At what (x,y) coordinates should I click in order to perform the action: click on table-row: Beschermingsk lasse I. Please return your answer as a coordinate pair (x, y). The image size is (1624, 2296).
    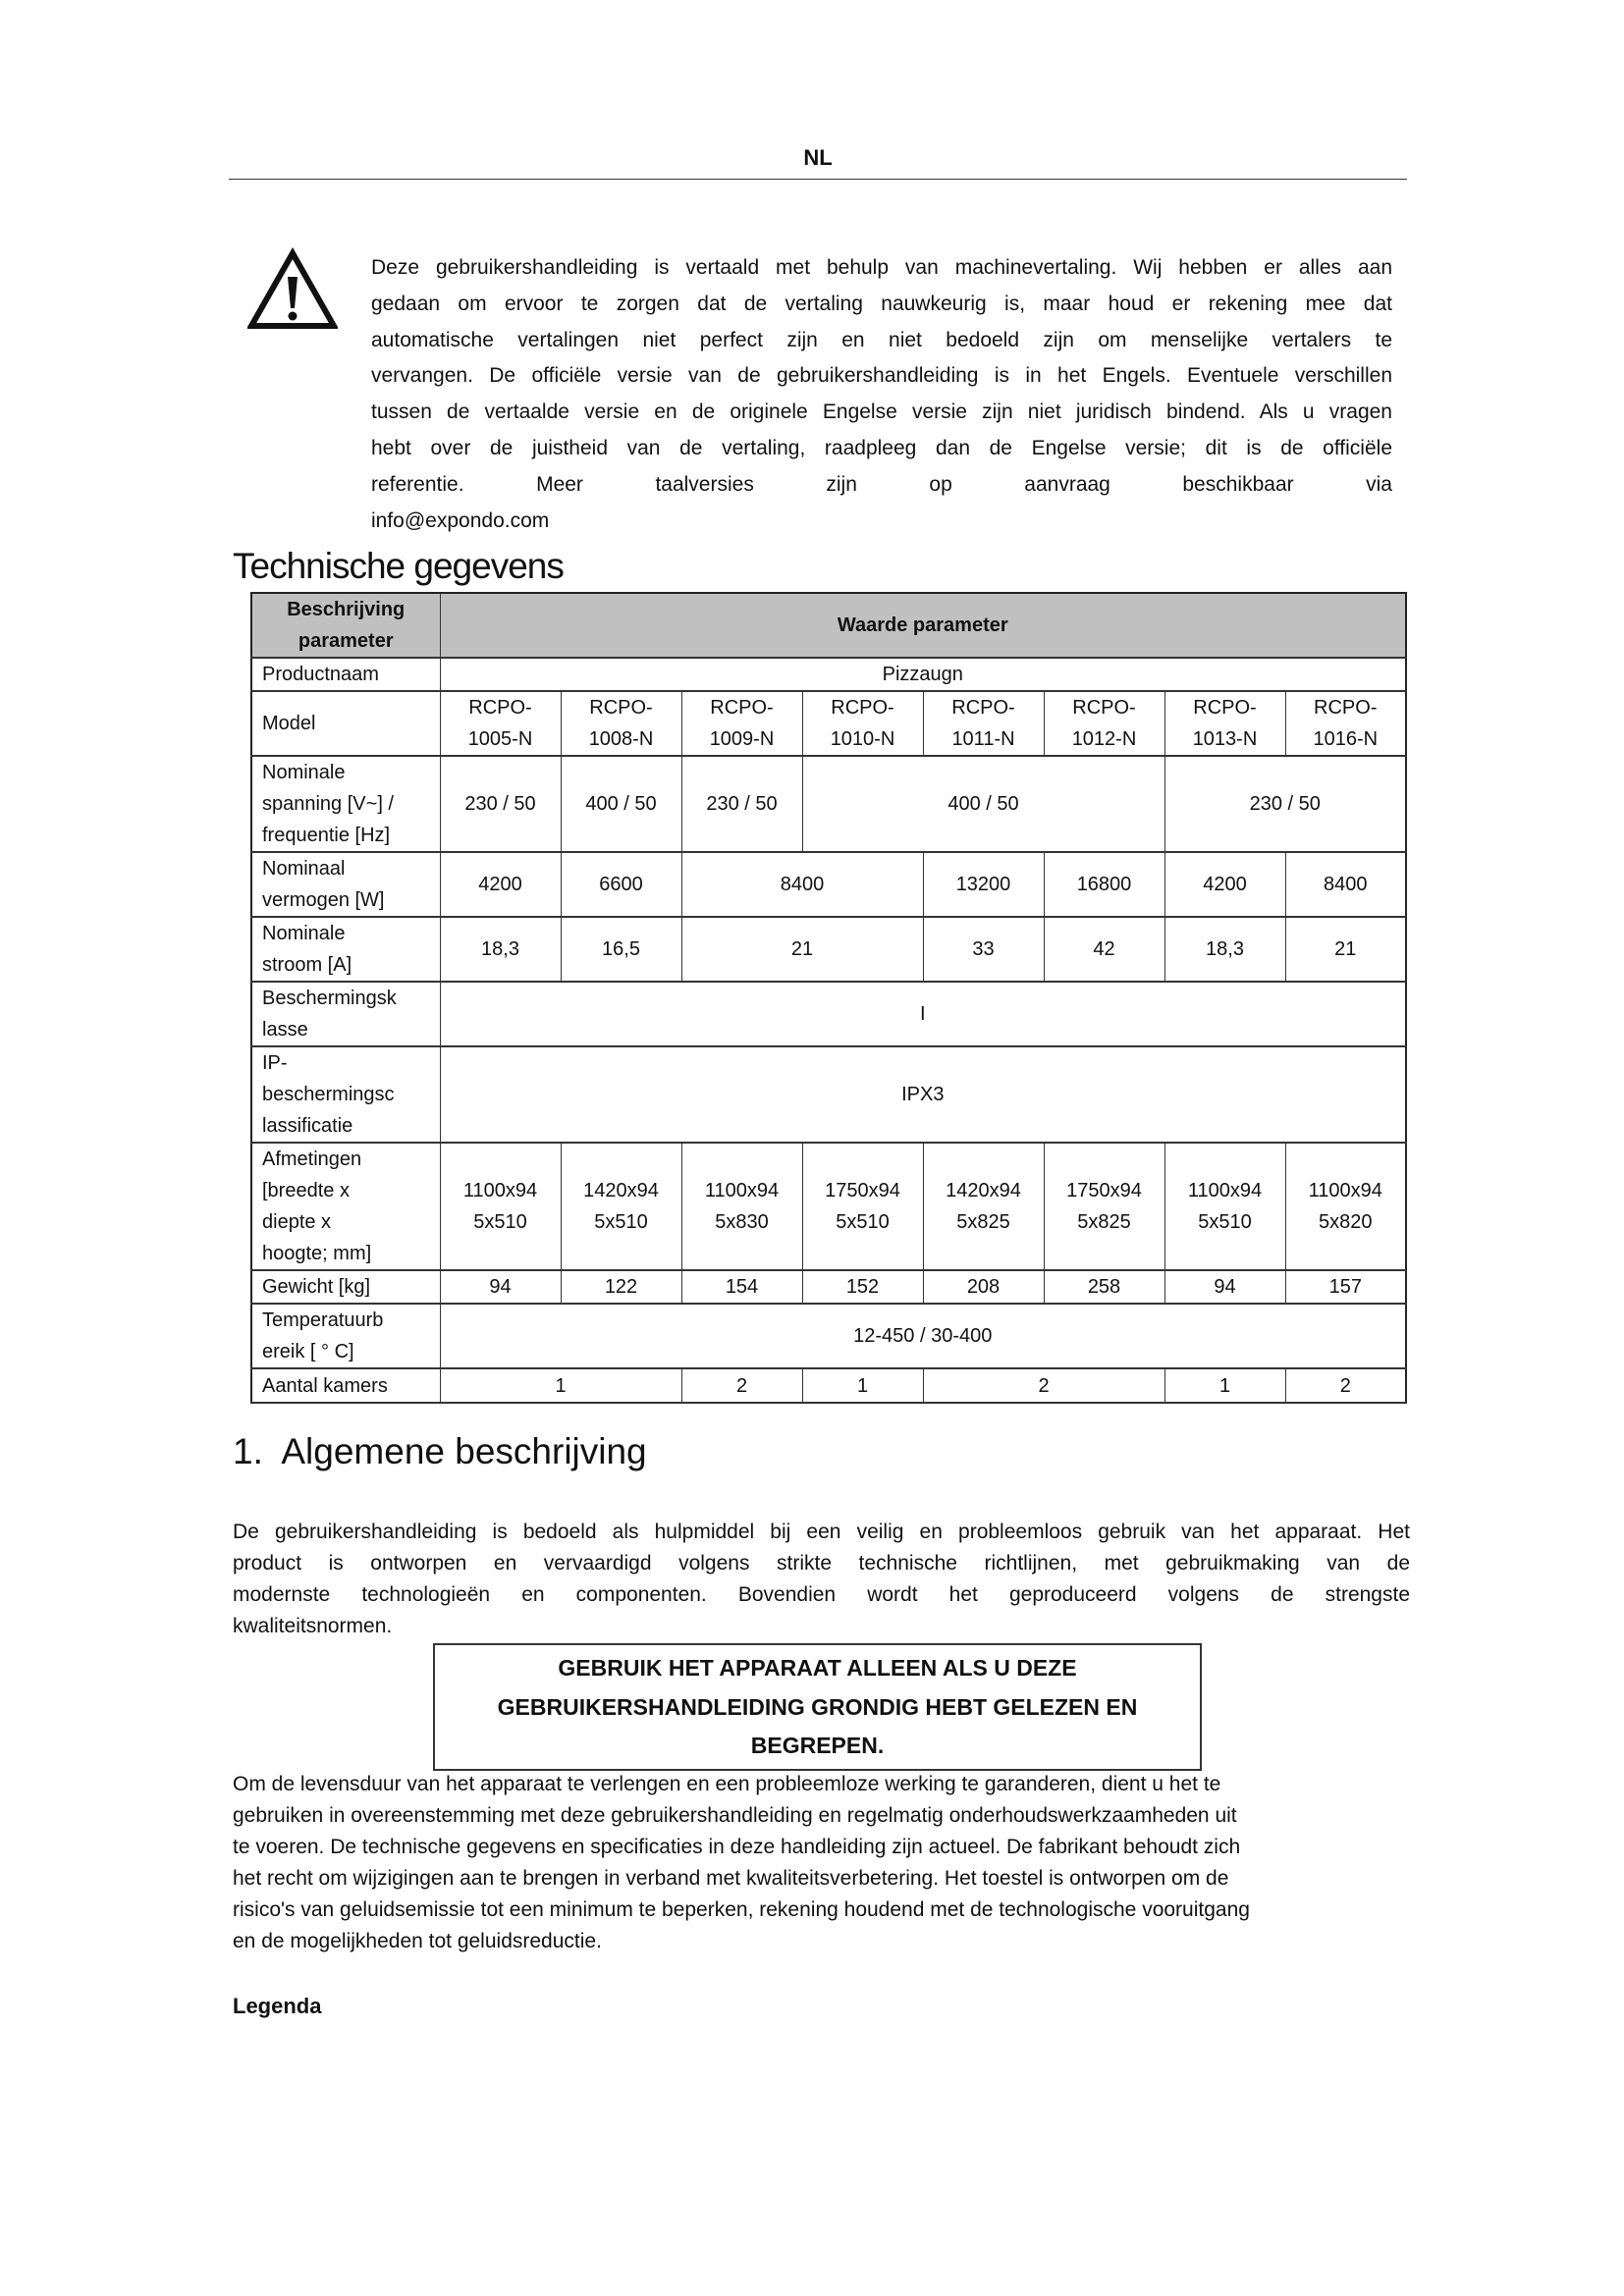
    Looking at the image, I should click on (828, 1014).